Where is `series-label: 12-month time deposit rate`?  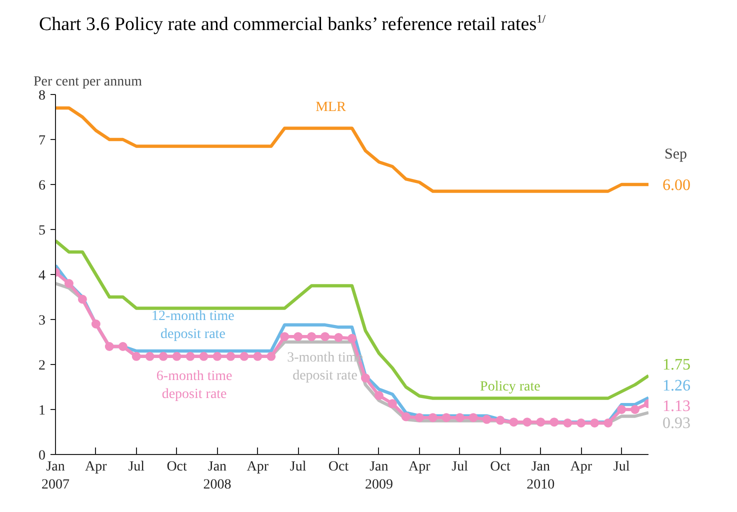
series-label: 12-month time deposit rate is located at coordinates (193, 325).